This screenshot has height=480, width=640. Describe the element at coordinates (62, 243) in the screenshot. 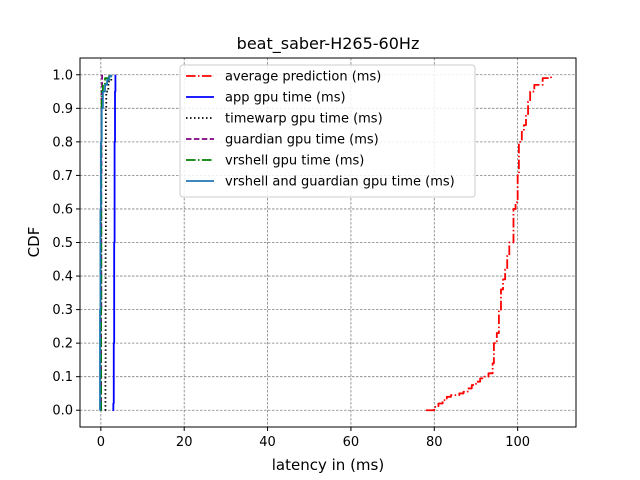

I see `y-tick-label: 0.5` at that location.